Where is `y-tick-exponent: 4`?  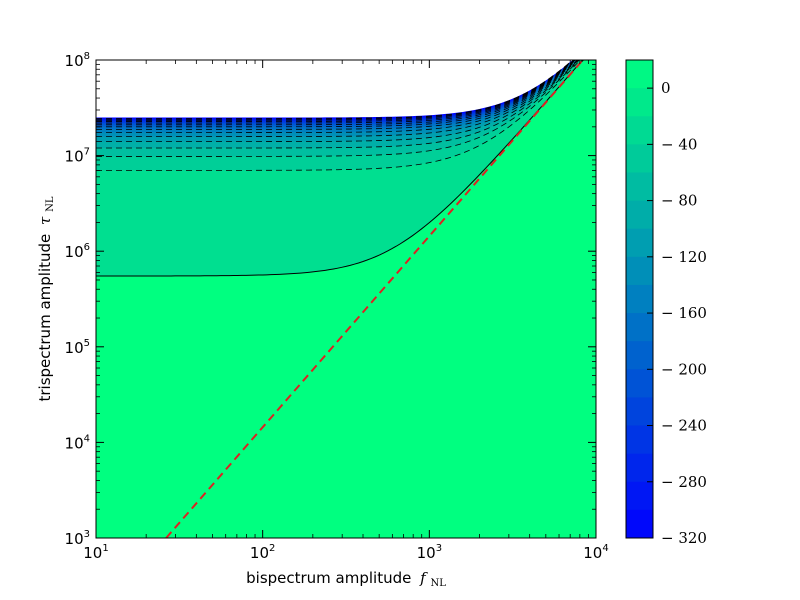
y-tick-exponent: 4 is located at coordinates (87, 438).